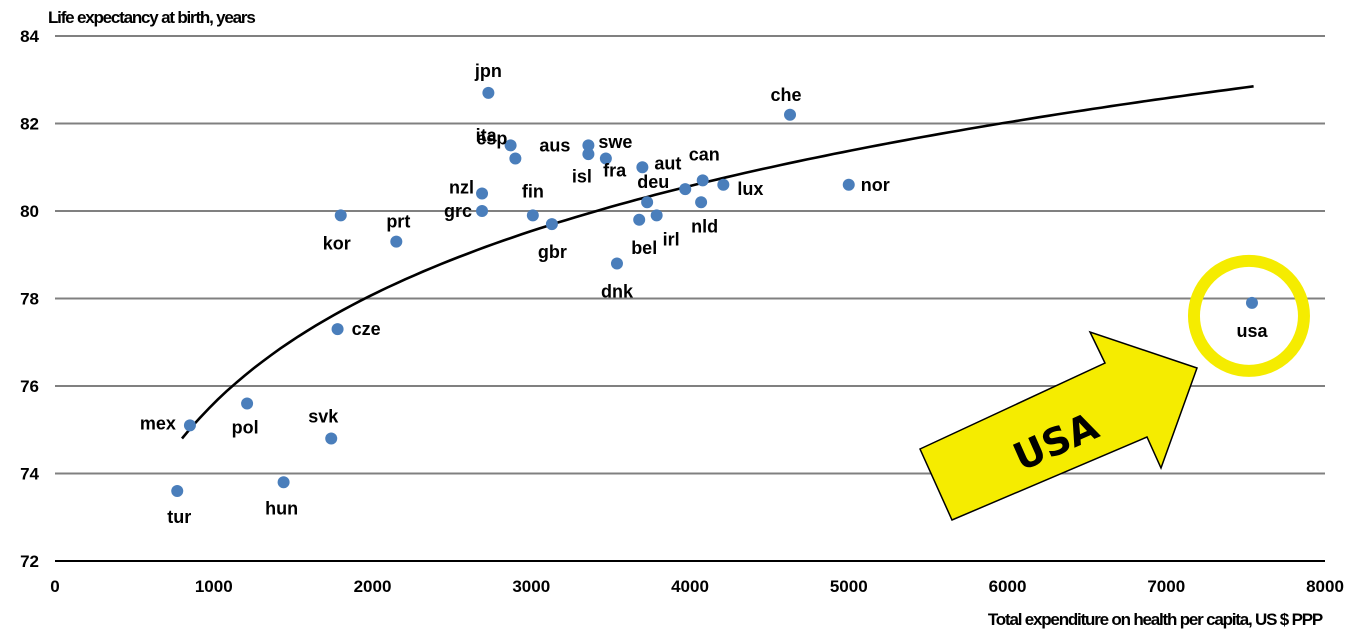 The height and width of the screenshot is (635, 1351). What do you see at coordinates (1251, 302) in the screenshot?
I see `data-point-usa` at bounding box center [1251, 302].